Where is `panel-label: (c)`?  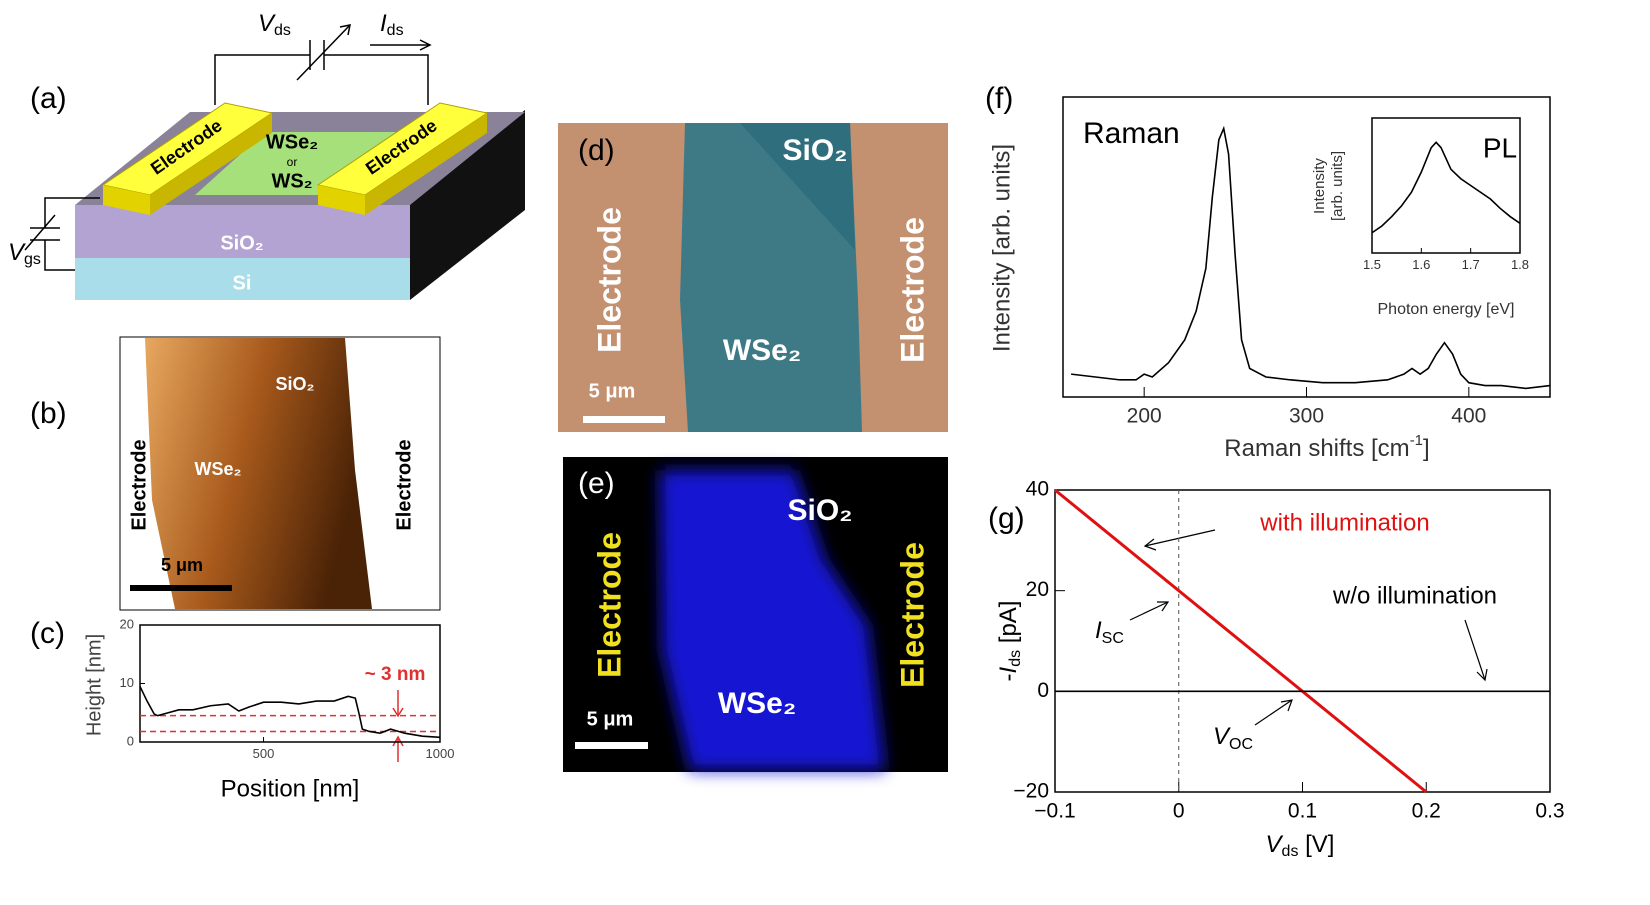 panel-label: (c) is located at coordinates (47, 633).